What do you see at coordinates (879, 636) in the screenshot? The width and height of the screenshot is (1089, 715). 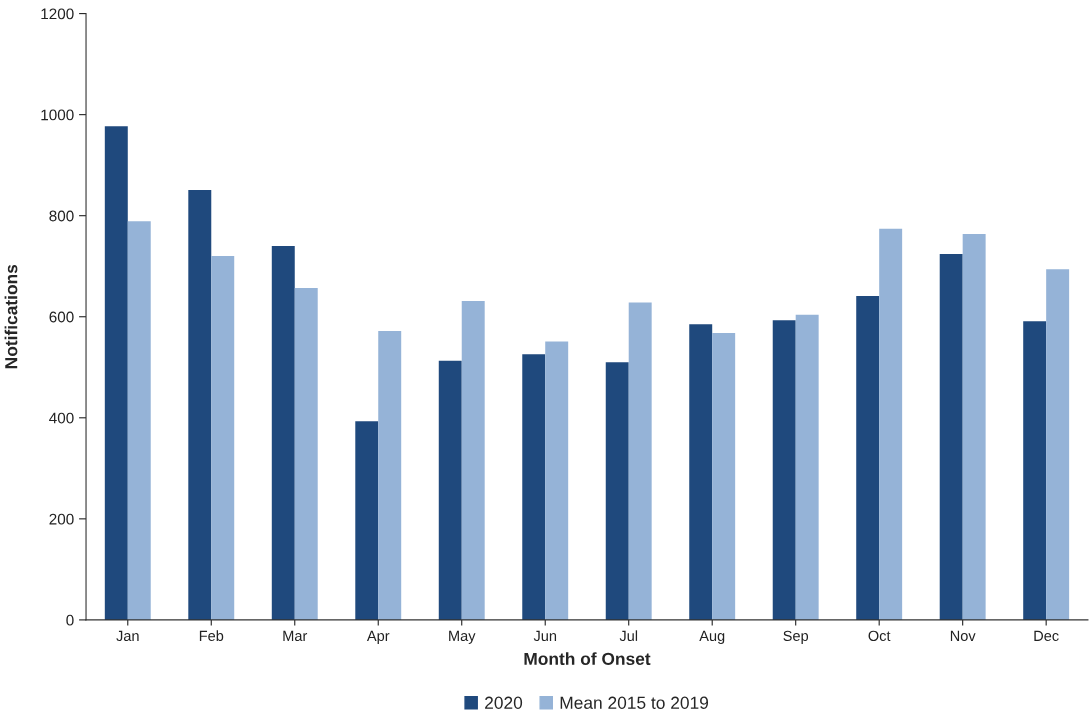 I see `x-tick-label: Oct` at bounding box center [879, 636].